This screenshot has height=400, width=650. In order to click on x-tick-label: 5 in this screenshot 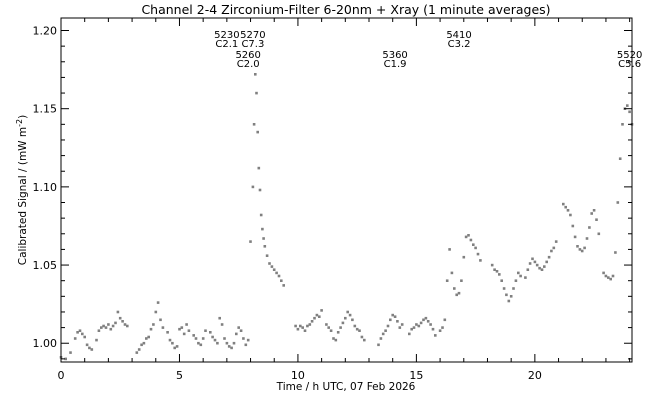, I will do `click(179, 375)`.